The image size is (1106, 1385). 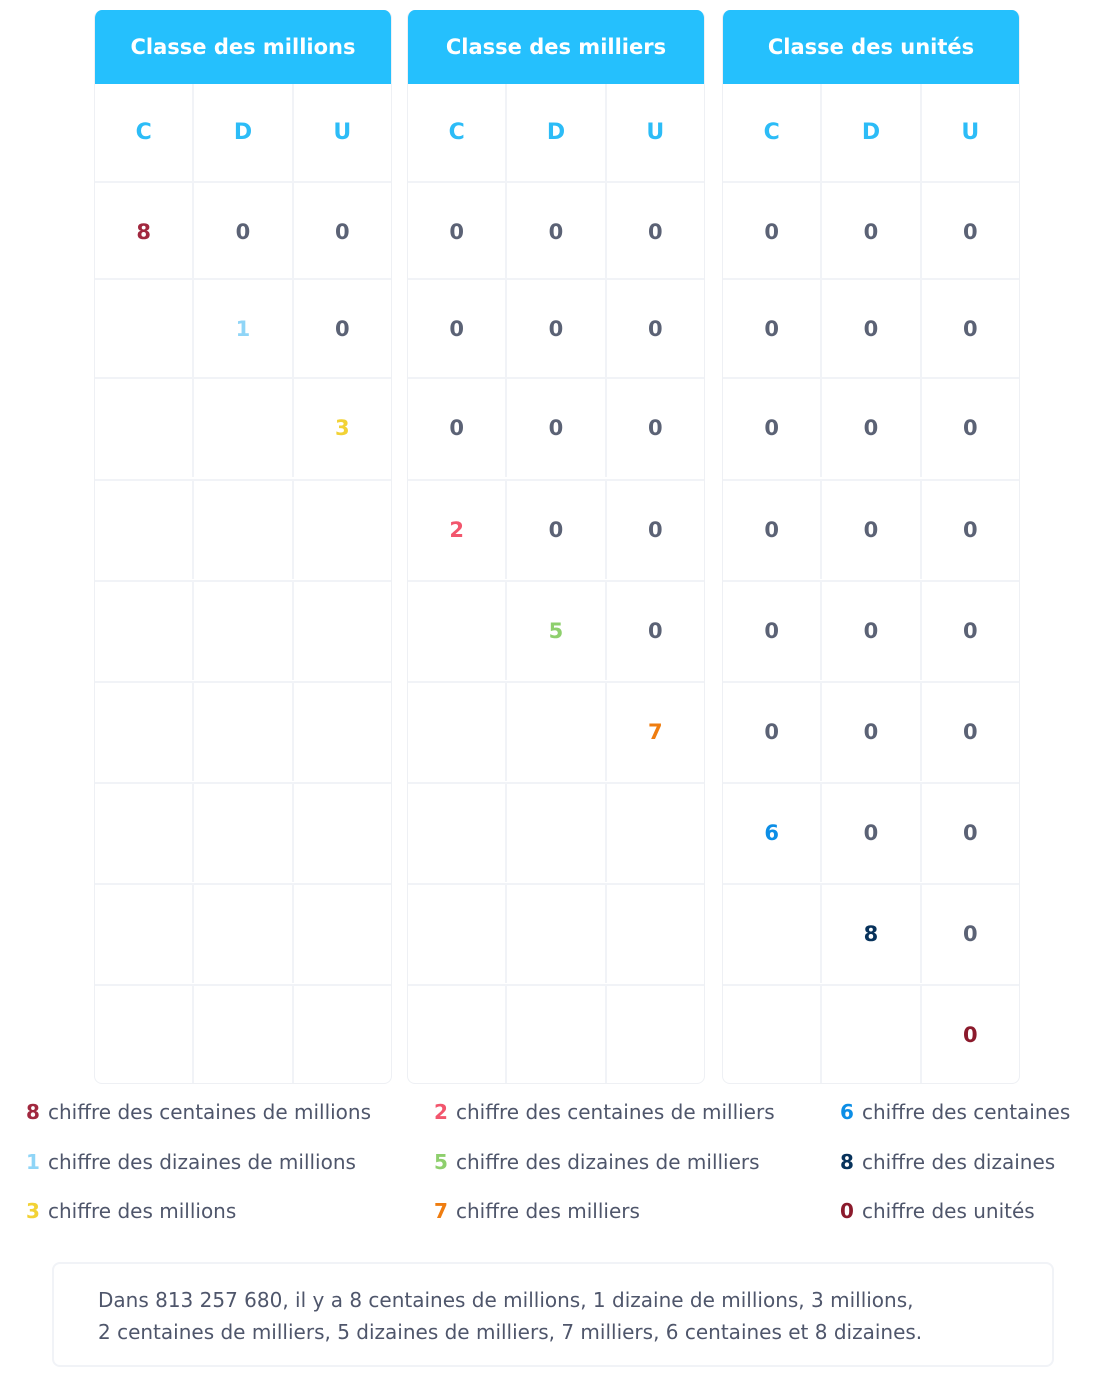 What do you see at coordinates (952, 1112) in the screenshot?
I see `legend-item: 6 chiffre des centaines` at bounding box center [952, 1112].